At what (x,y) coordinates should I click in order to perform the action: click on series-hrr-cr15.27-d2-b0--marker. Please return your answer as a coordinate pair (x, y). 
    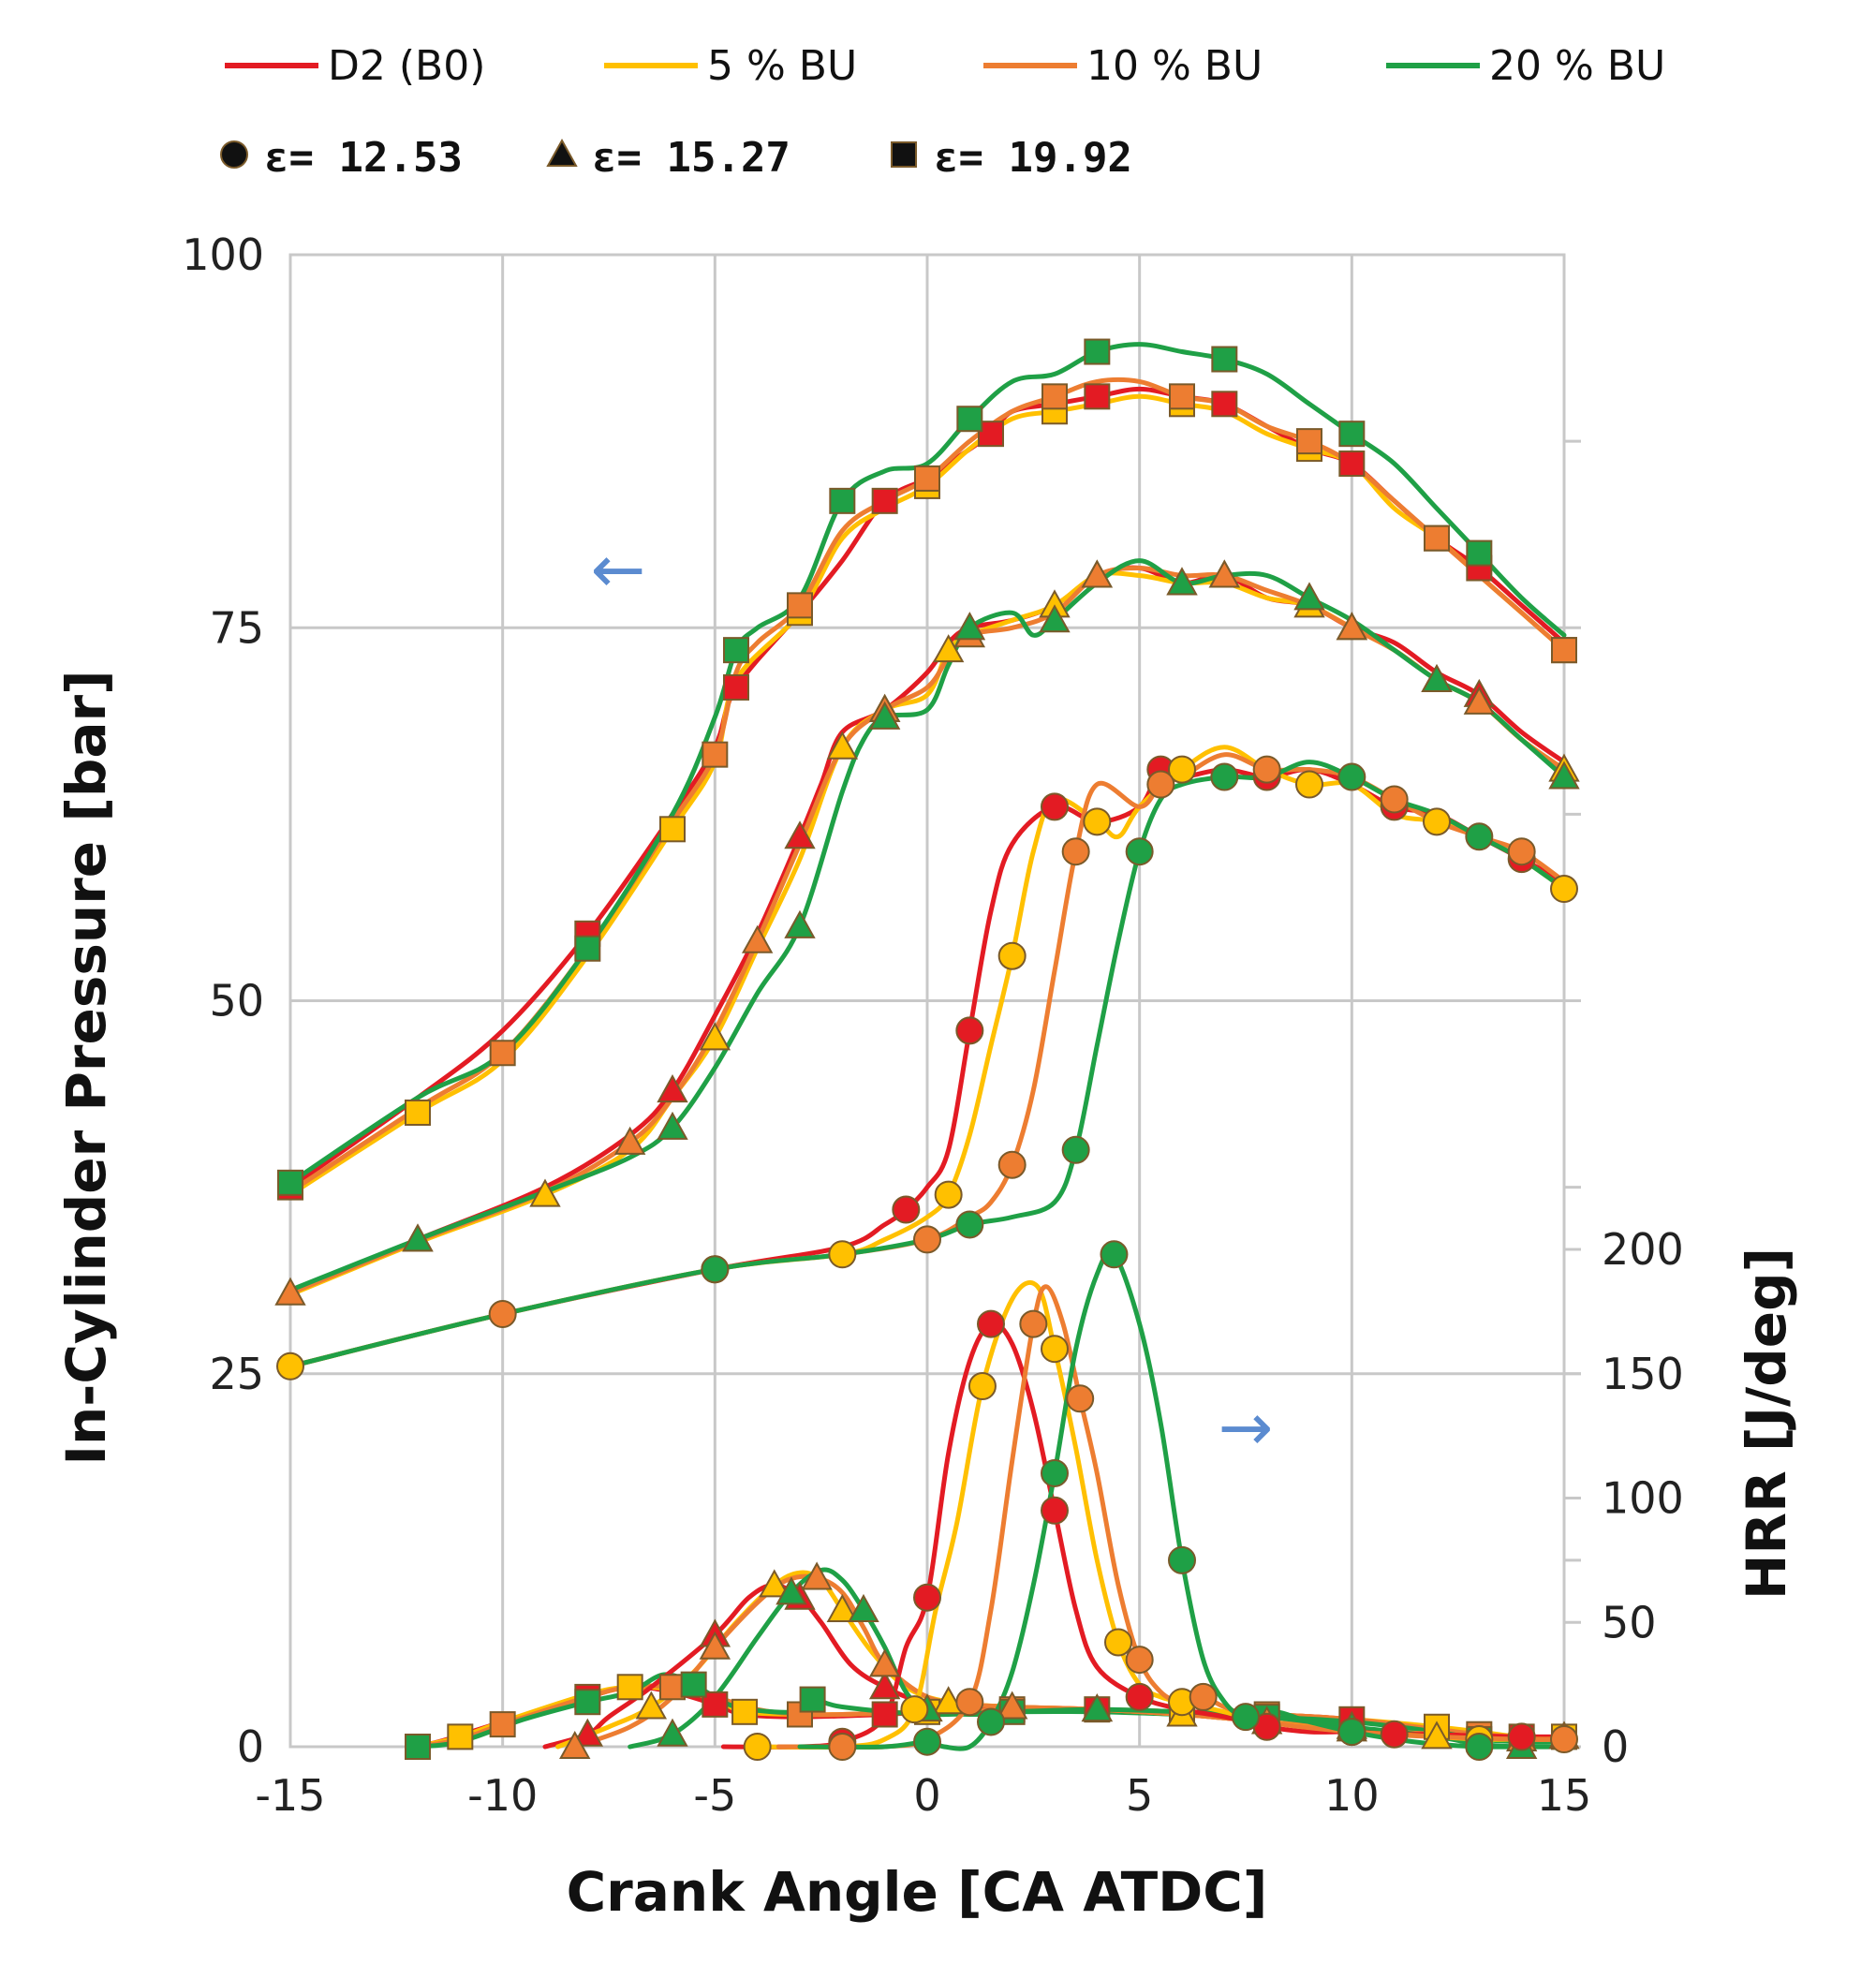
    Looking at the image, I should click on (884, 1686).